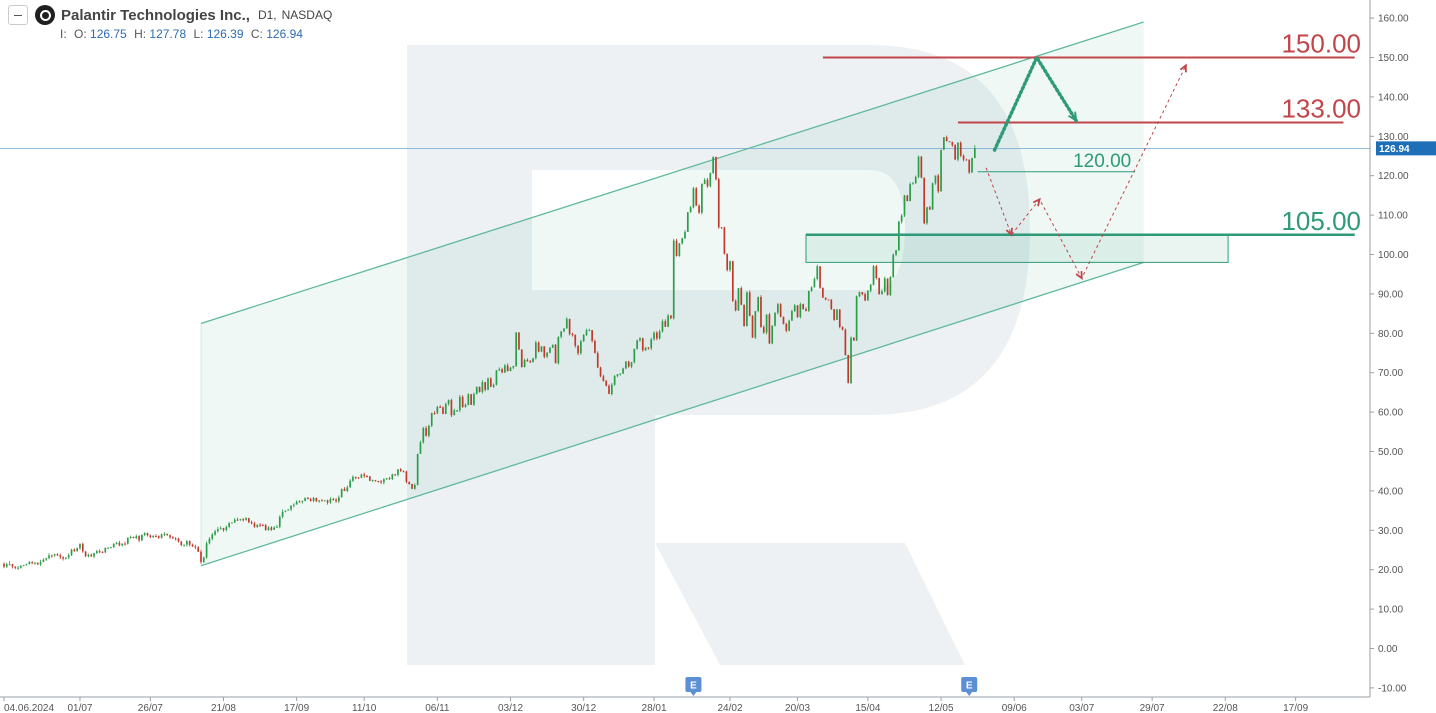 The image size is (1436, 713). What do you see at coordinates (867, 708) in the screenshot?
I see `x-tick-label: 15/04` at bounding box center [867, 708].